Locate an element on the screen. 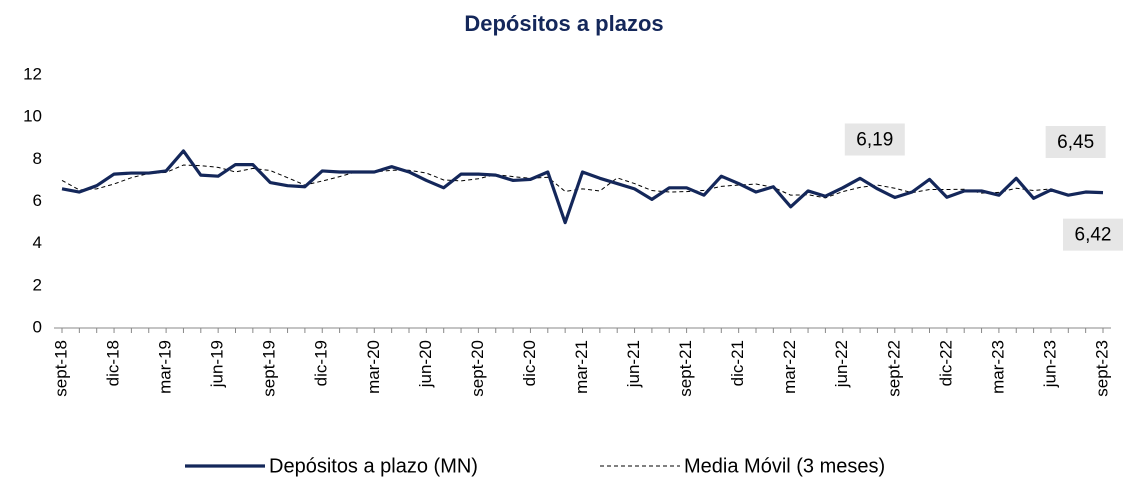 The image size is (1127, 486). x-tick-label: jun-20 is located at coordinates (425, 364).